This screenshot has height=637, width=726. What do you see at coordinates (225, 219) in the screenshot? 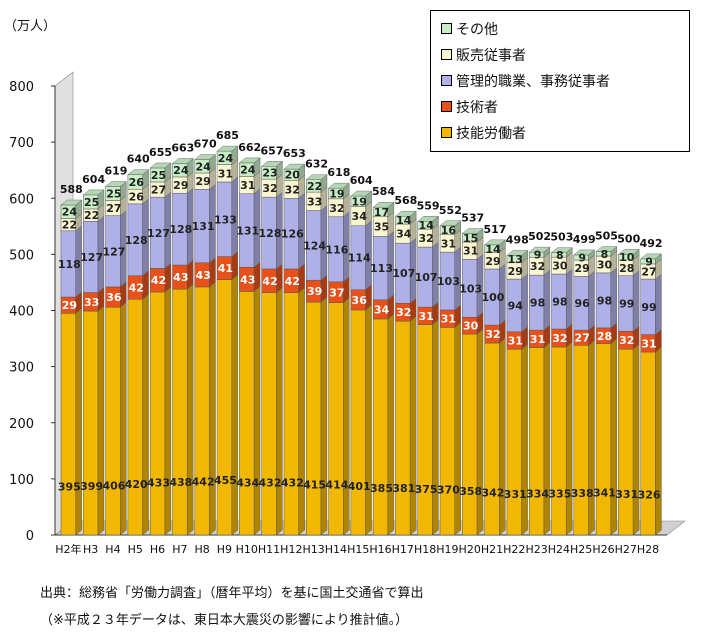
I see `bar-value-label: 133` at bounding box center [225, 219].